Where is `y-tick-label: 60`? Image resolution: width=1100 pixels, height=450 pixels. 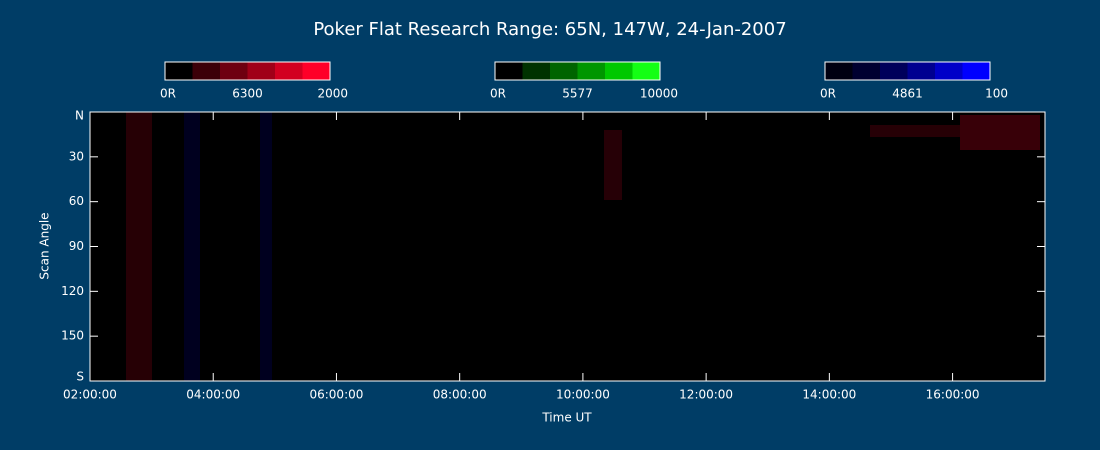
y-tick-label: 60 is located at coordinates (76, 201).